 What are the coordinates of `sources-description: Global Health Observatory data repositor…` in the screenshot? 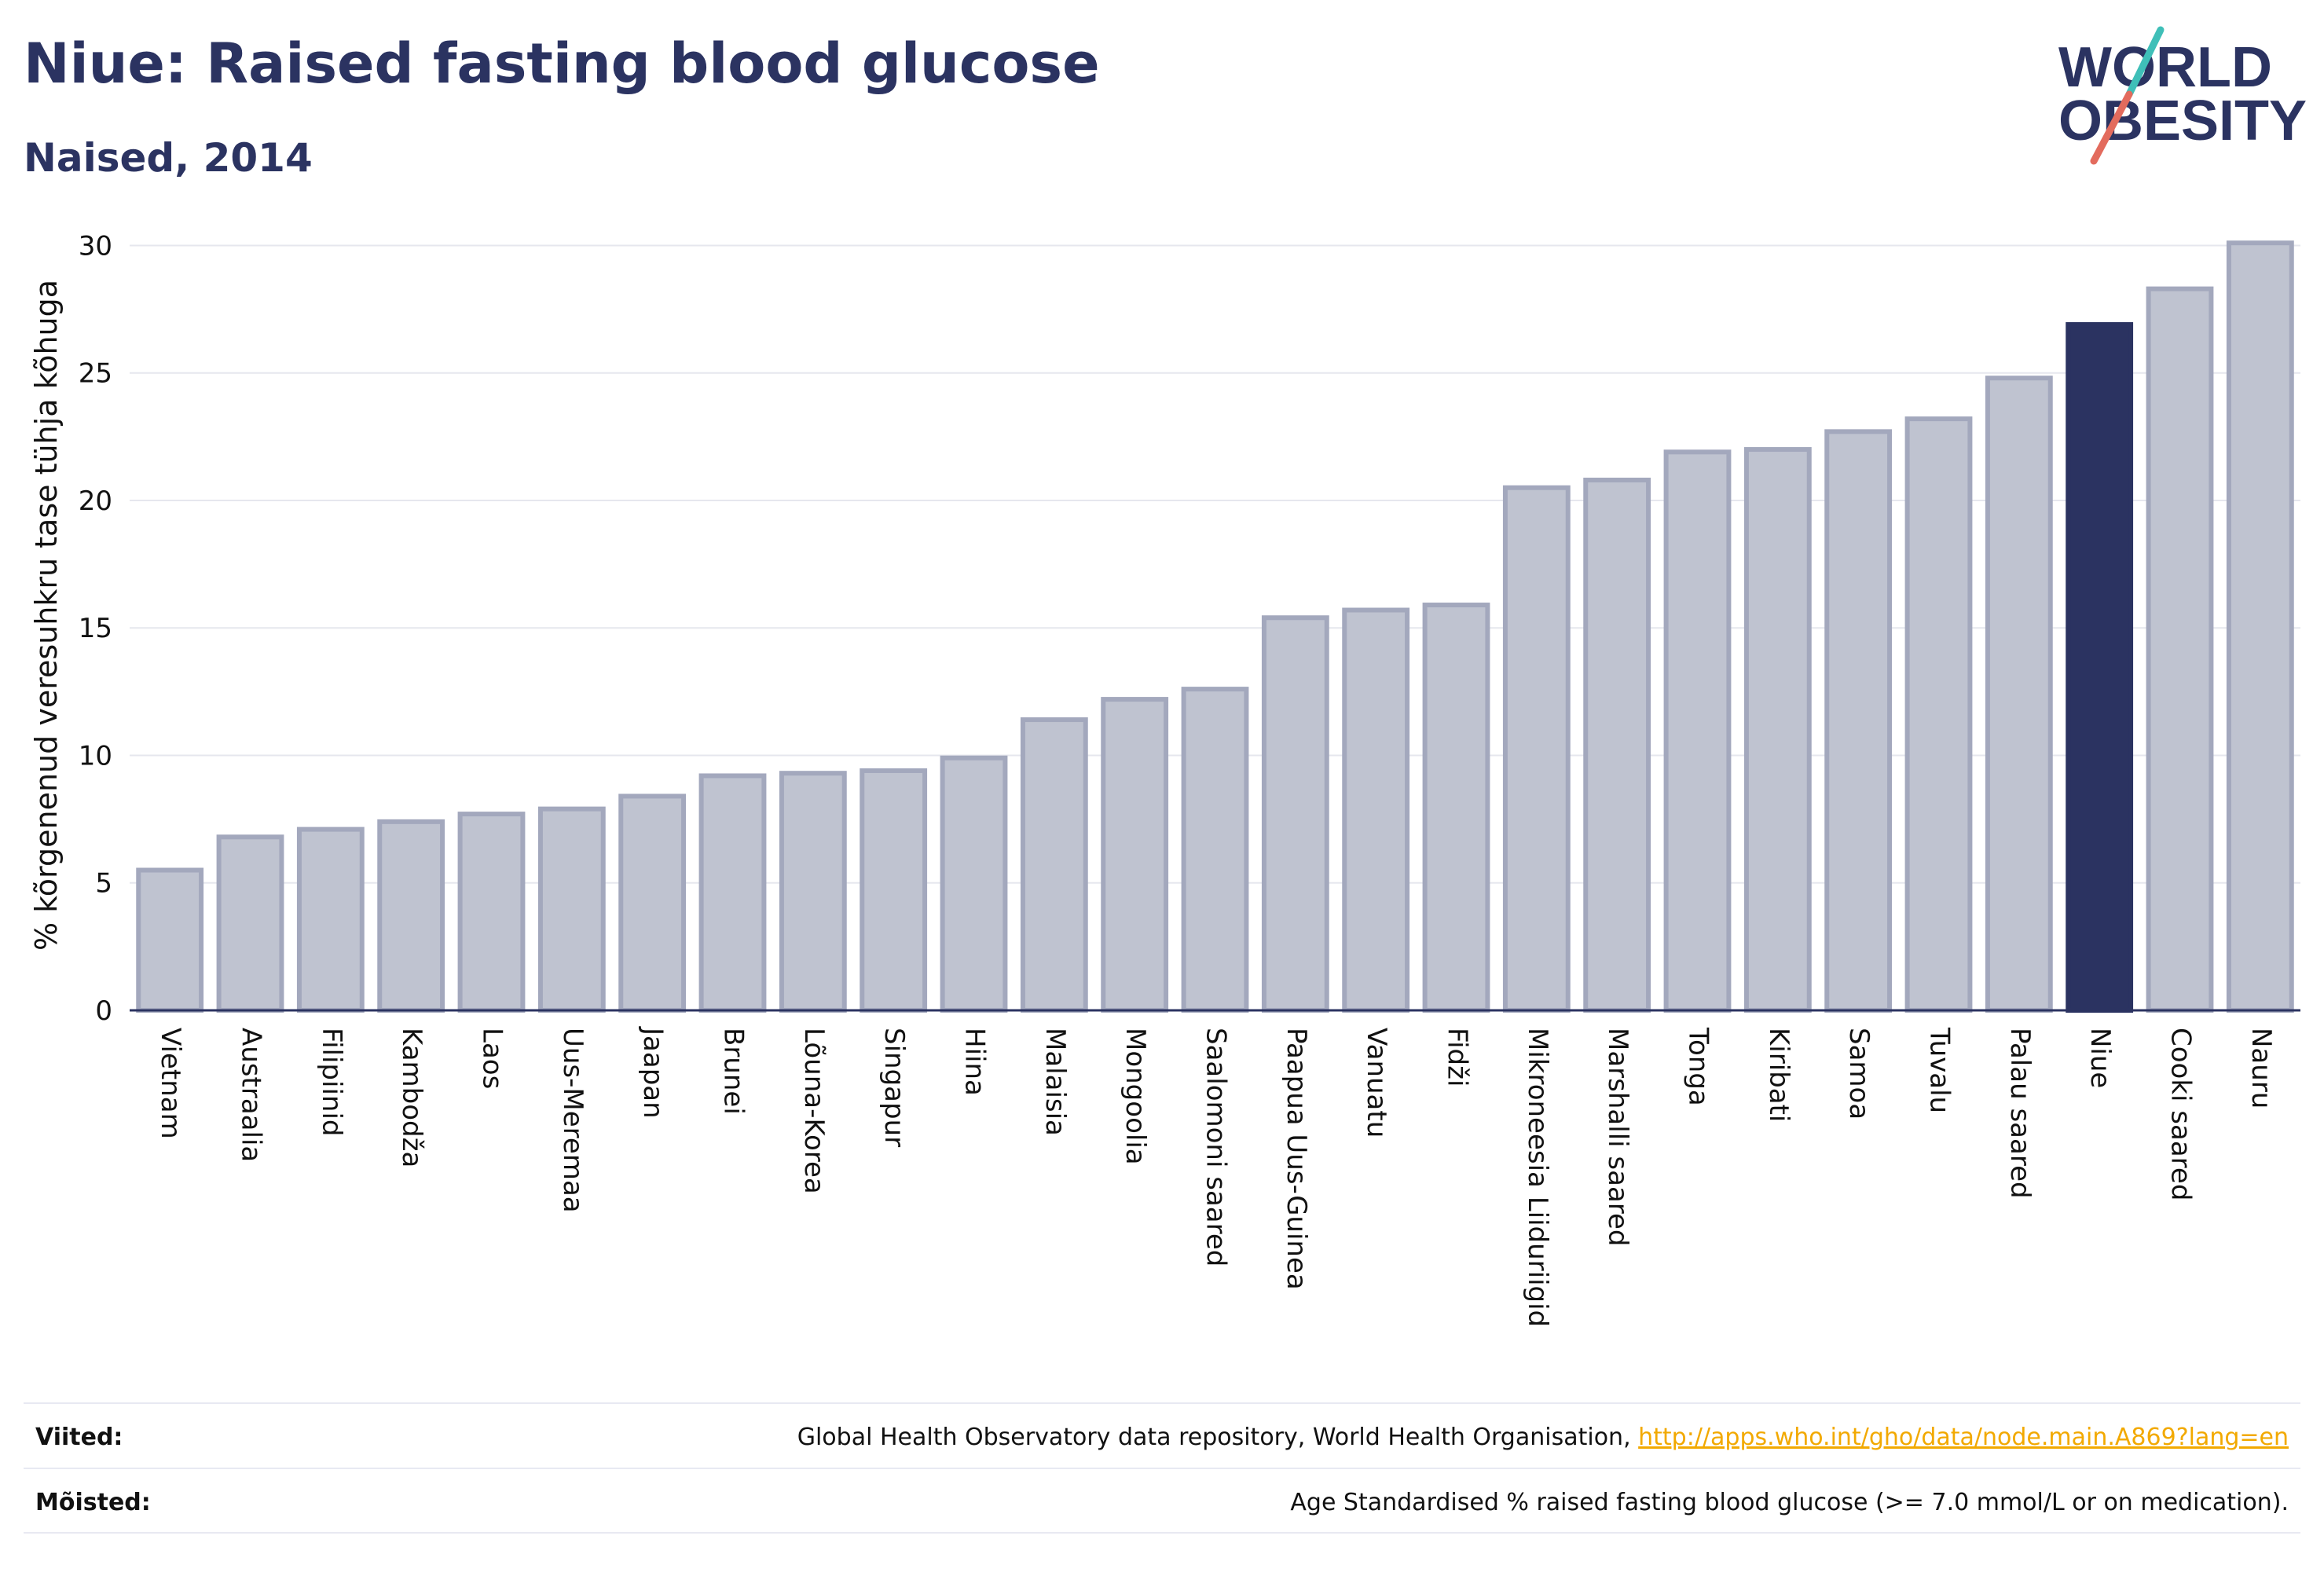 It's located at (1218, 1437).